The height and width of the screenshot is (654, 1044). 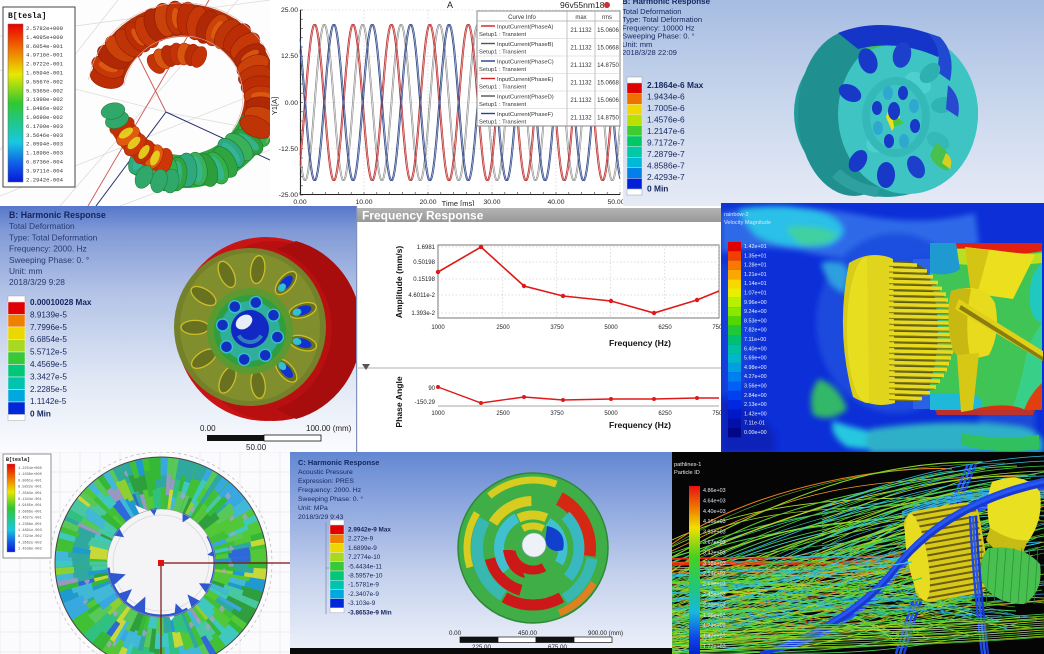 I want to click on svg-text: 4.3662e-002, so click(x=30, y=543).